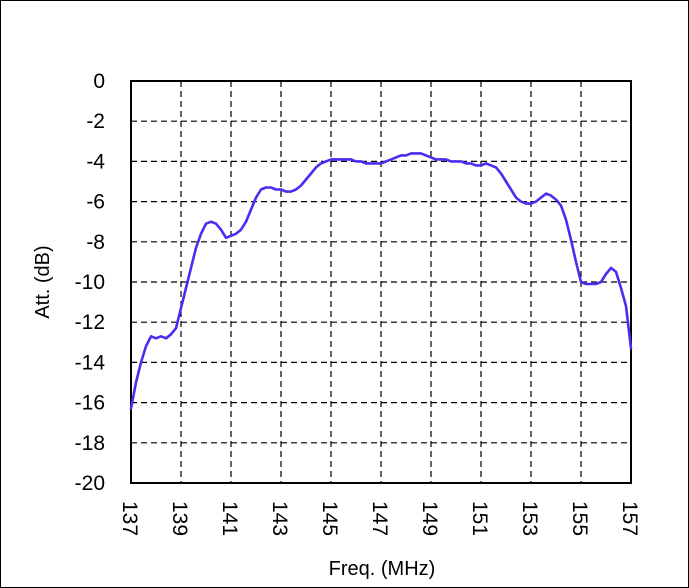 The width and height of the screenshot is (689, 588). What do you see at coordinates (90, 322) in the screenshot?
I see `y-tick-label: -12` at bounding box center [90, 322].